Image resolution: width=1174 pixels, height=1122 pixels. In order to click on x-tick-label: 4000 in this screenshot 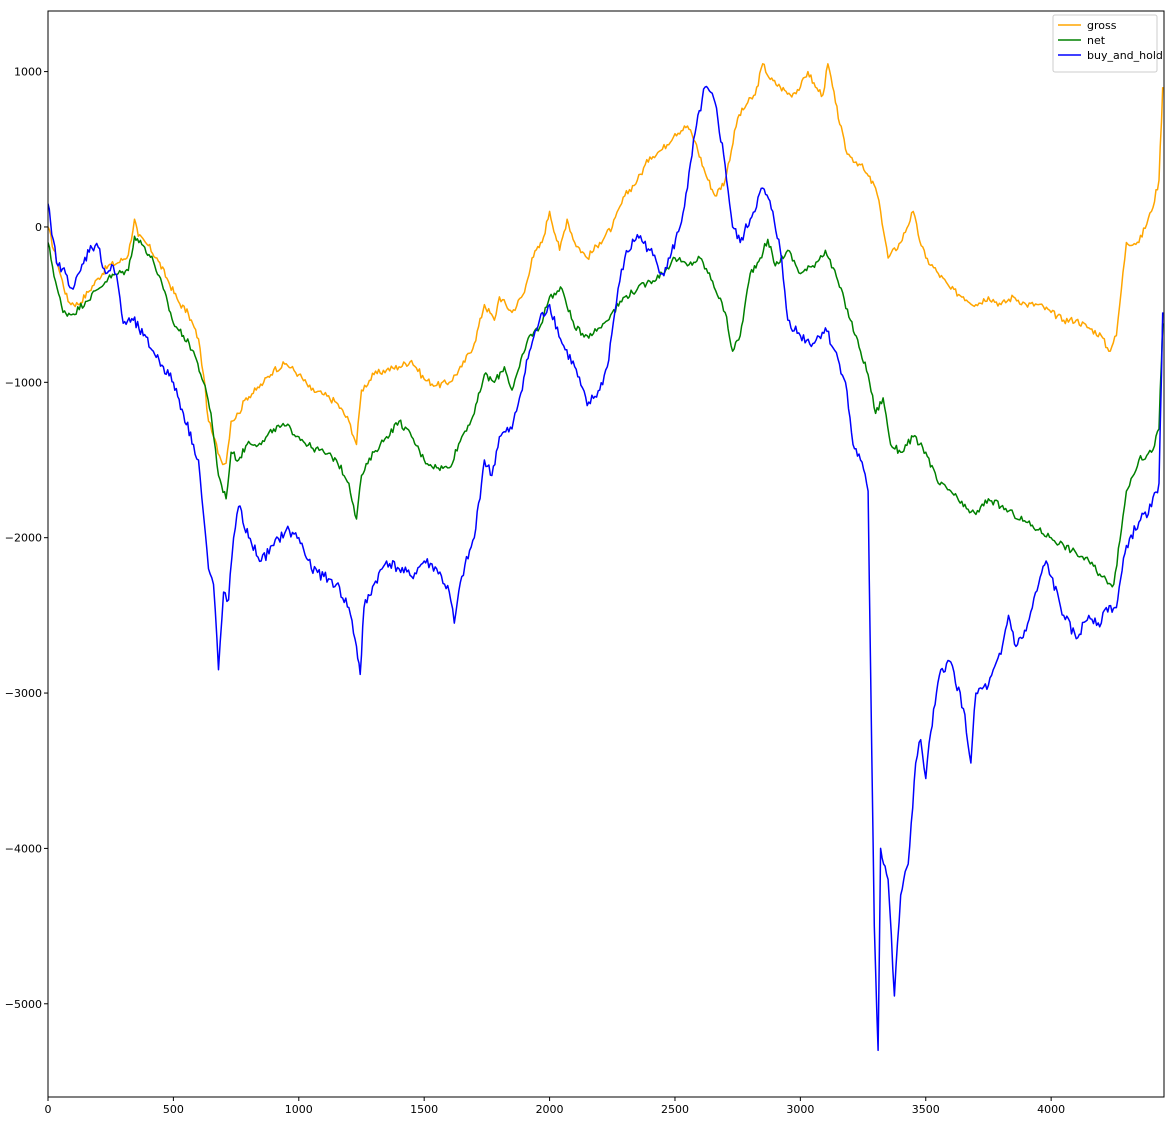, I will do `click(1051, 1109)`.